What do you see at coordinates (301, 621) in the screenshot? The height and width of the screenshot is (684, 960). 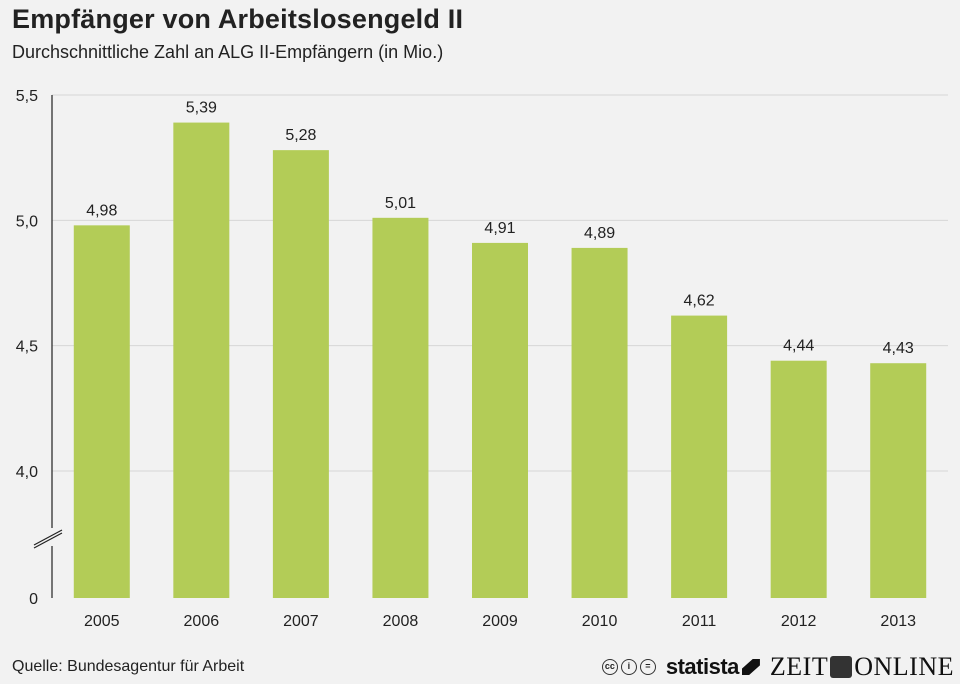 I see `x-tick-label: 2007` at bounding box center [301, 621].